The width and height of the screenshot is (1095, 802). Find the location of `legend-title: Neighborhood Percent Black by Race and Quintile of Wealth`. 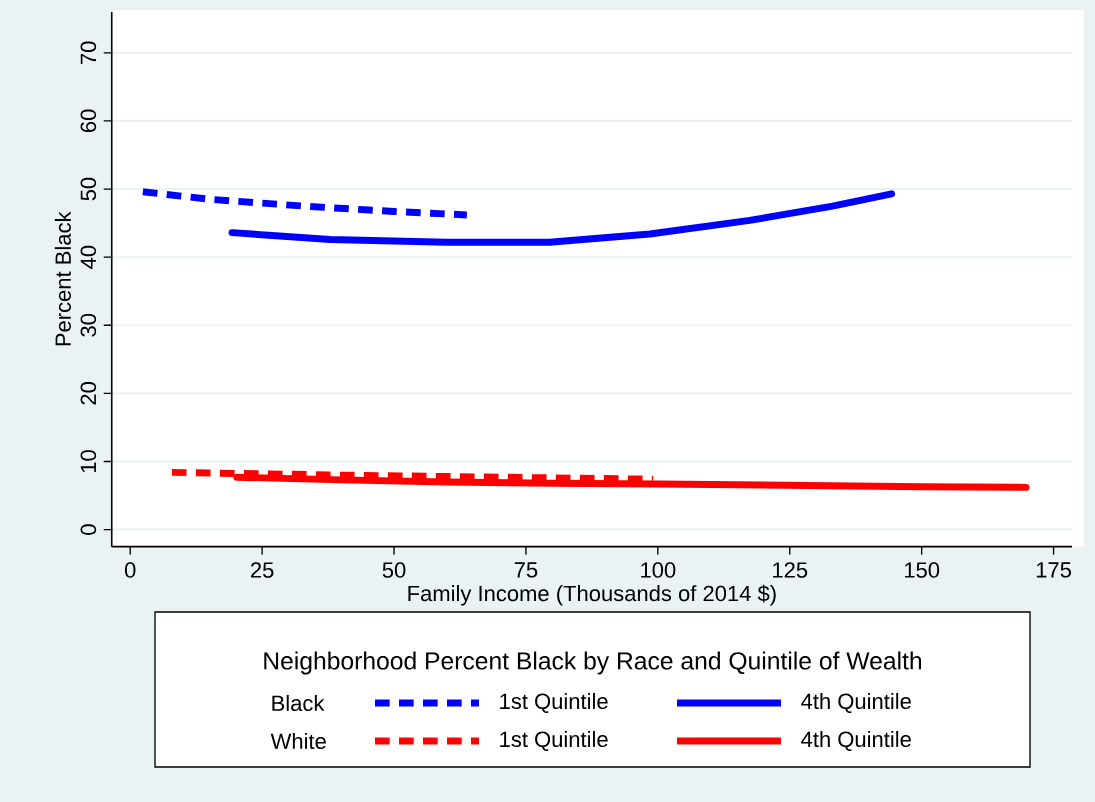

legend-title: Neighborhood Percent Black by Race and Quintile of Wealth is located at coordinates (593, 663).